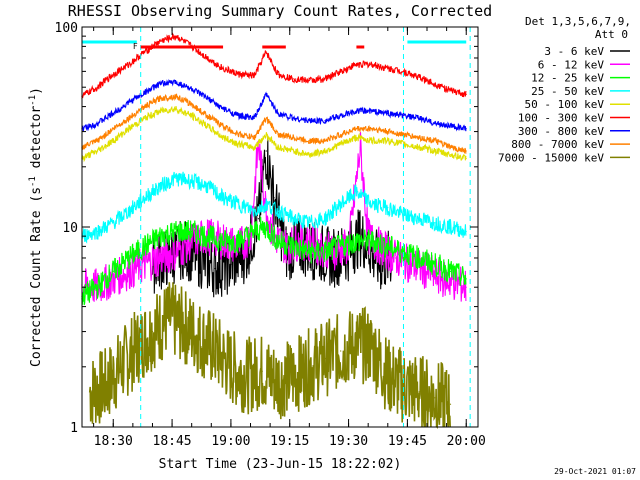 This screenshot has width=640, height=480. What do you see at coordinates (561, 118) in the screenshot?
I see `legend-label-6: 100 - 300 keV` at bounding box center [561, 118].